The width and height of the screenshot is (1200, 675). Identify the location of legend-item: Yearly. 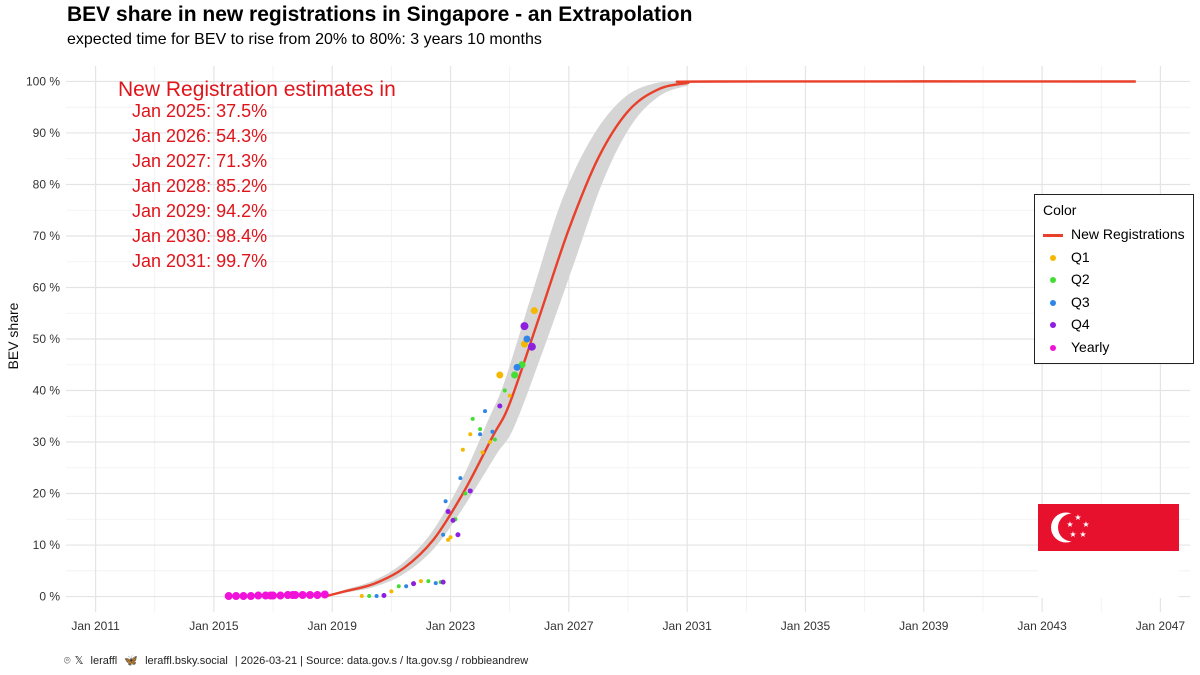
(1076, 347).